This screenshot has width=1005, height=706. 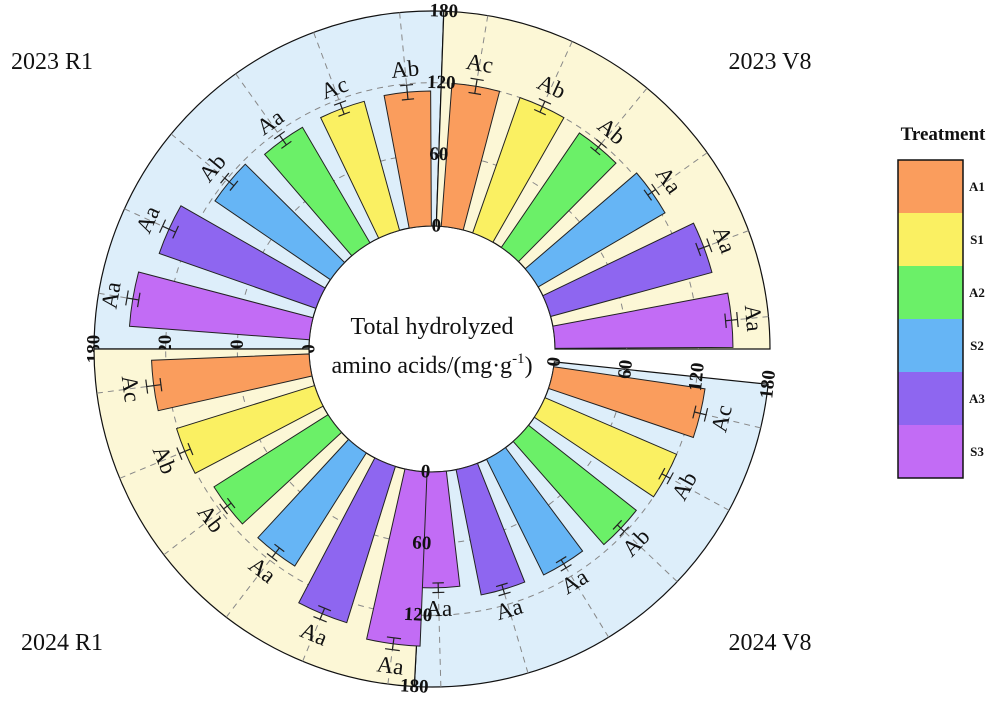 What do you see at coordinates (432, 327) in the screenshot?
I see `center-label-line1: Total hydrolyzed` at bounding box center [432, 327].